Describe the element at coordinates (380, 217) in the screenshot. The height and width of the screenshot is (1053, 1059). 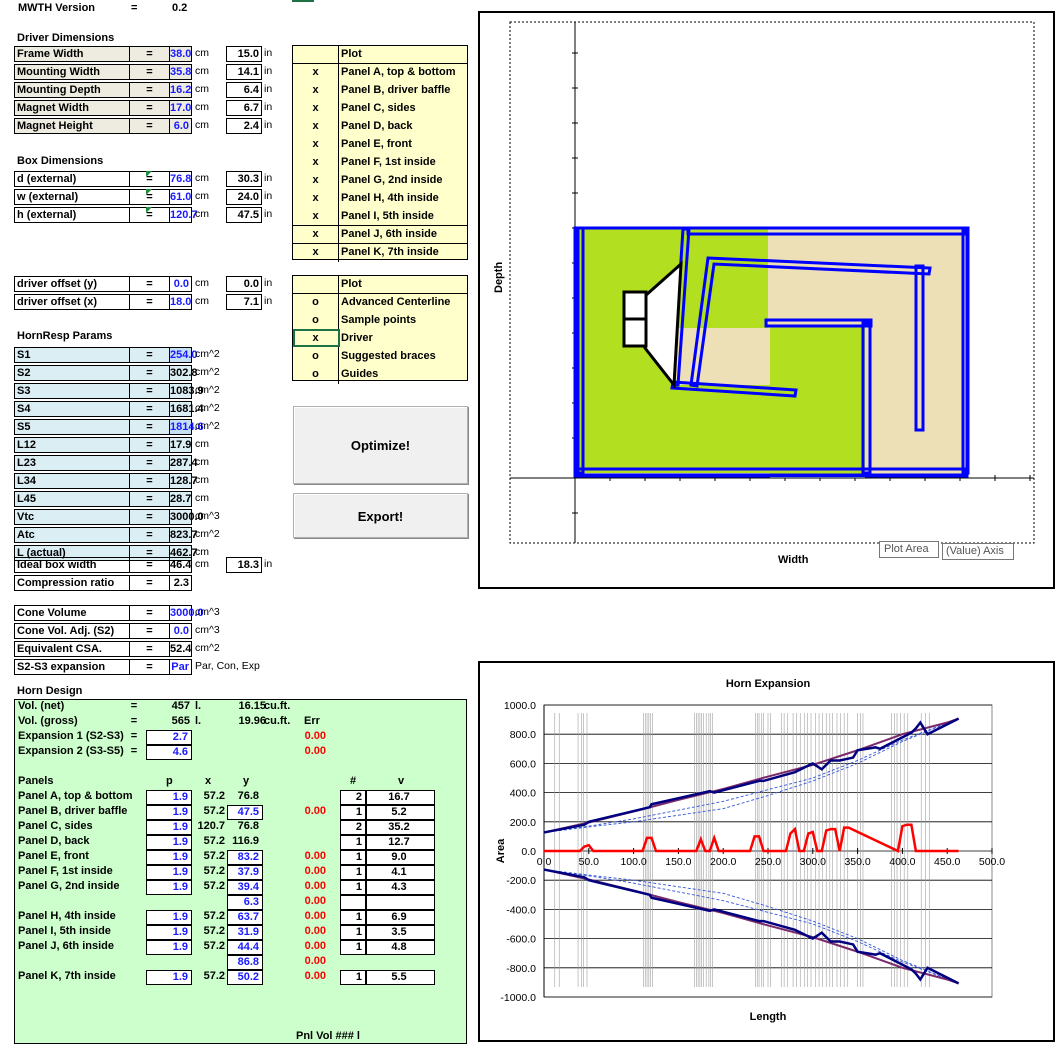
I see `plot-item-panel-i-5th-inside: x Panel I, 5th inside` at that location.